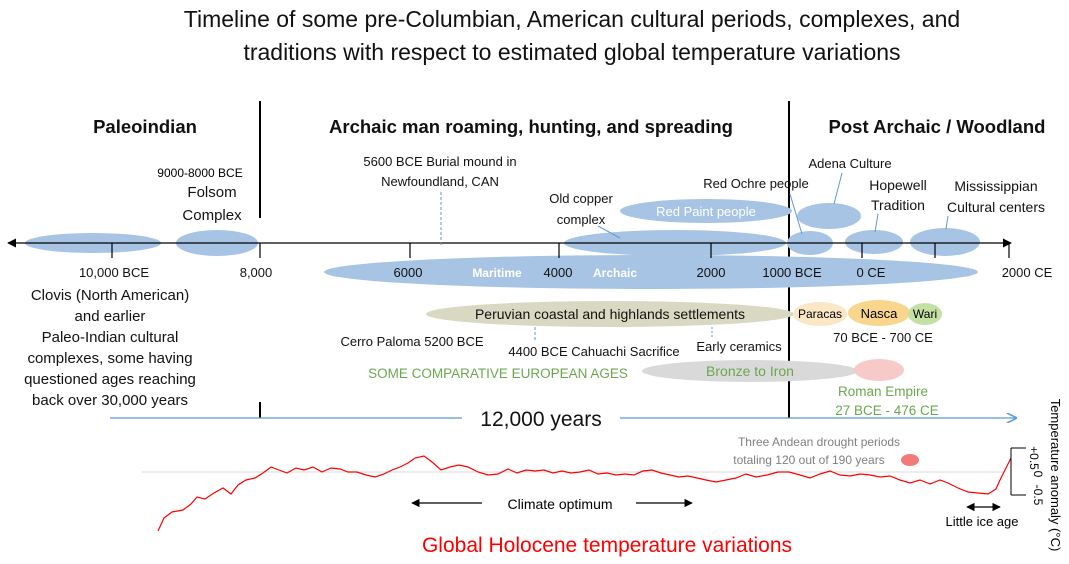  Describe the element at coordinates (947, 222) in the screenshot. I see `mississippian-leader` at that location.